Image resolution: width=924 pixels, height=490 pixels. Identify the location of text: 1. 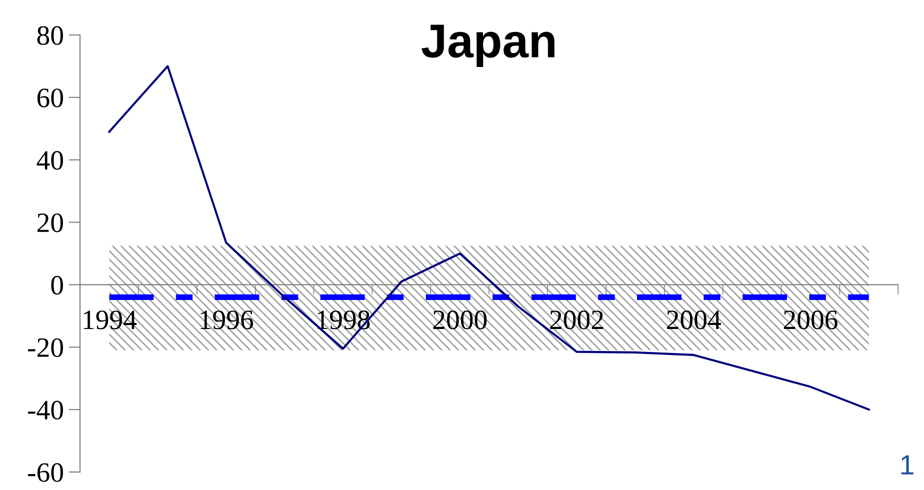
(907, 464).